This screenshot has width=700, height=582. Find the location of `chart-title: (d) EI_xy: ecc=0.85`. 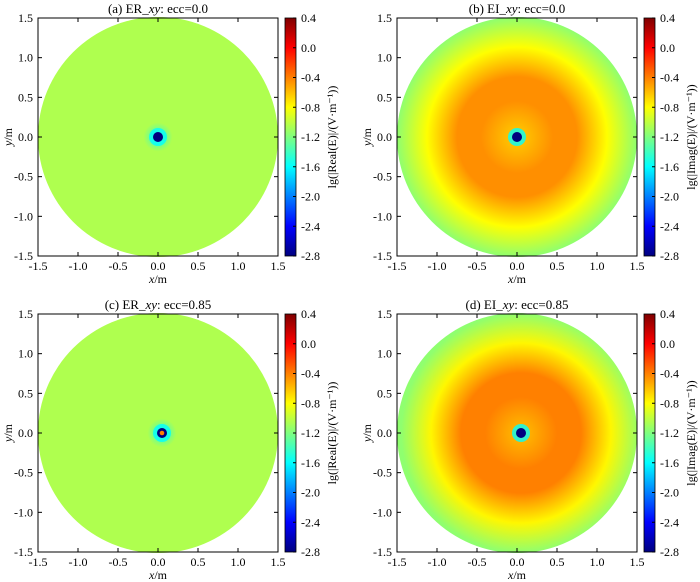

chart-title: (d) EI_xy: ecc=0.85 is located at coordinates (517, 304).